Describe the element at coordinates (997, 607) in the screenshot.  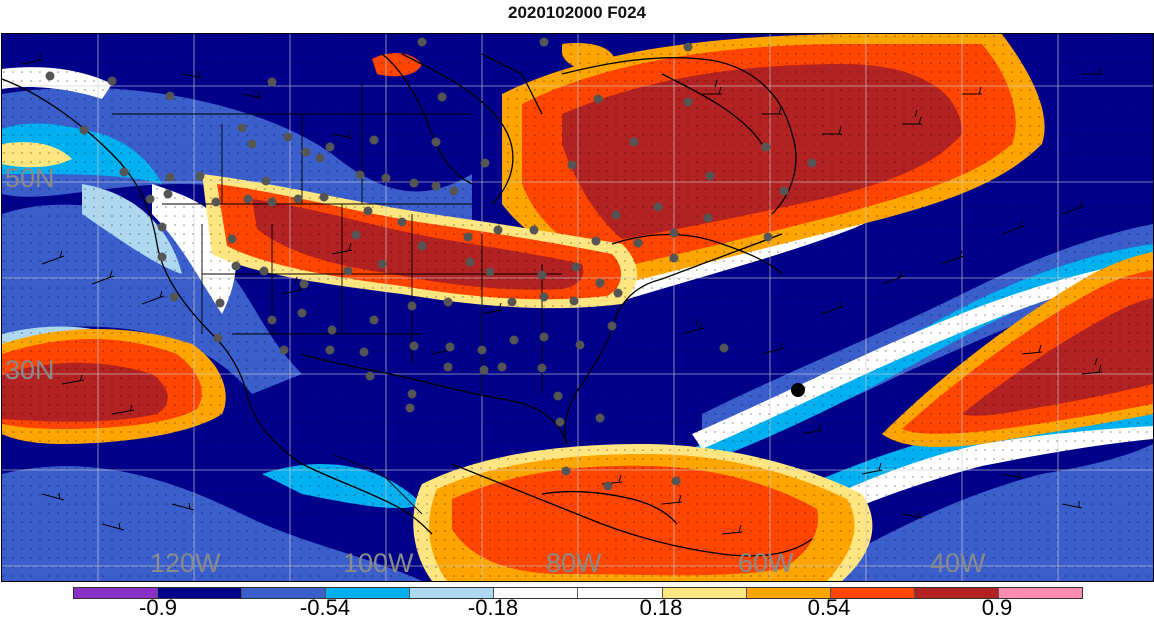
I see `colorbar-tick-label: 0.9` at that location.